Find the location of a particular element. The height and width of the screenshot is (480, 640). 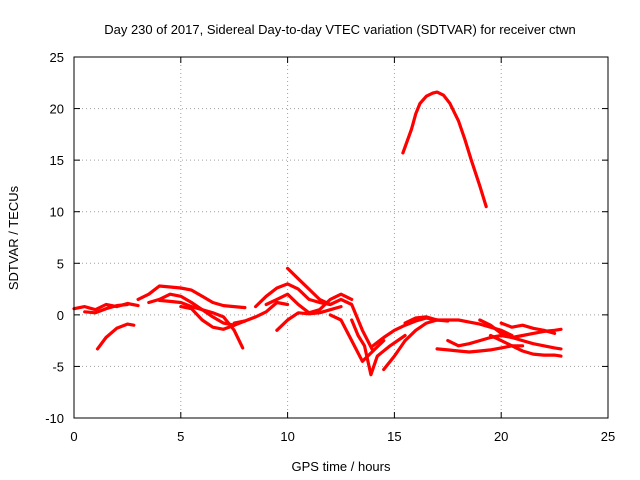

y-tick-label: 25 is located at coordinates (57, 57).